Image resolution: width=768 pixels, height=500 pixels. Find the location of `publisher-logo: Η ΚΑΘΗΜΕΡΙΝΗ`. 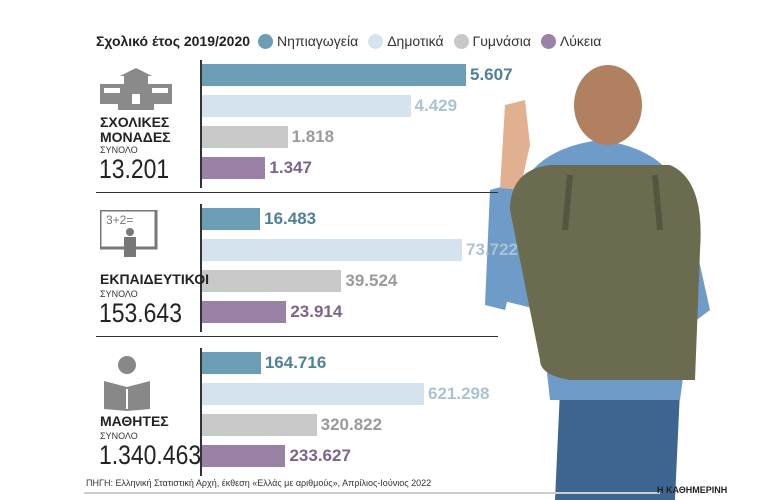

publisher-logo: Η ΚΑΘΗΜΕΡΙΝΗ is located at coordinates (692, 490).